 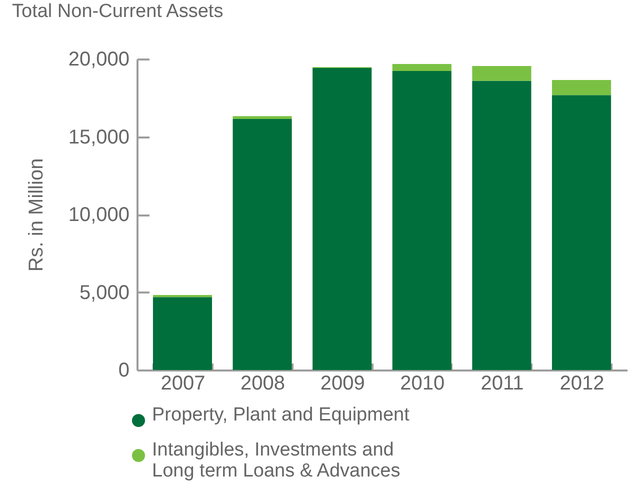 I want to click on legend-label: Intangibles, Investments and Long term Loans & Advances, so click(x=276, y=461).